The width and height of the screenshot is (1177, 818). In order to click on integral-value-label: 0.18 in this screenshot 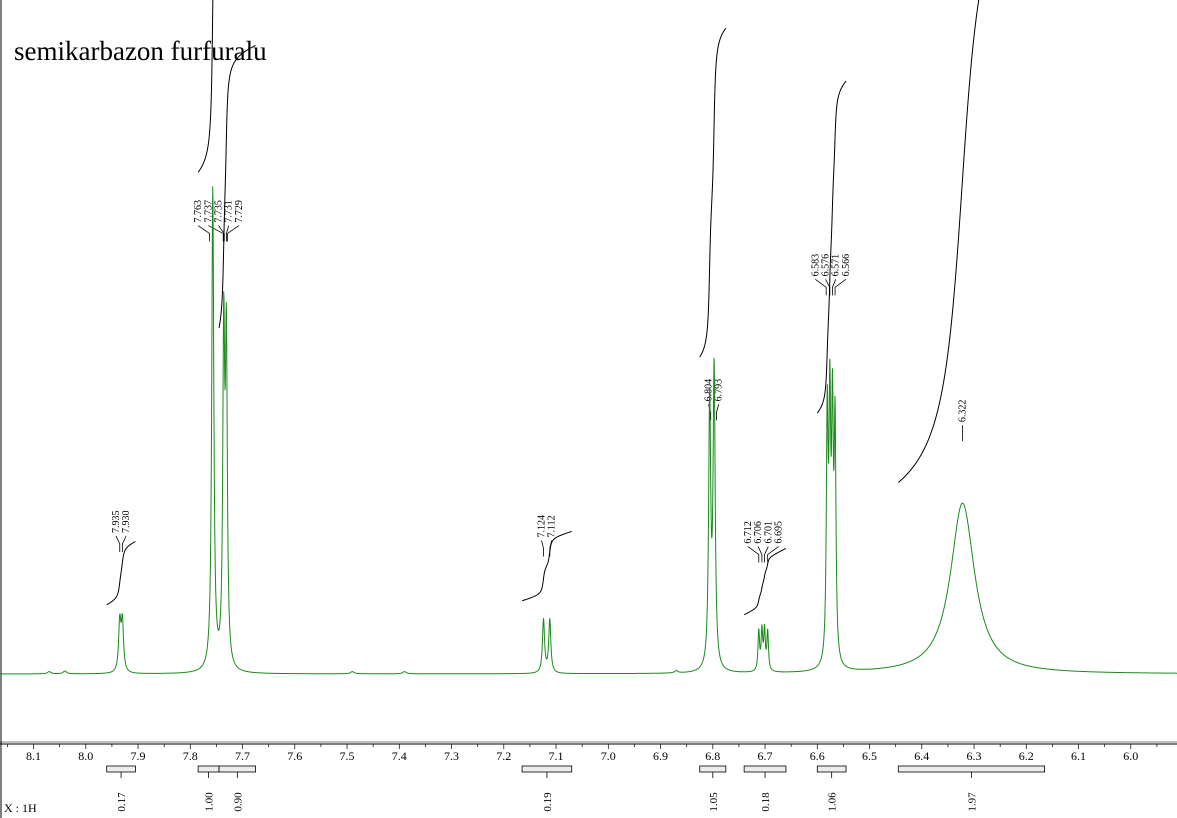, I will do `click(766, 802)`.